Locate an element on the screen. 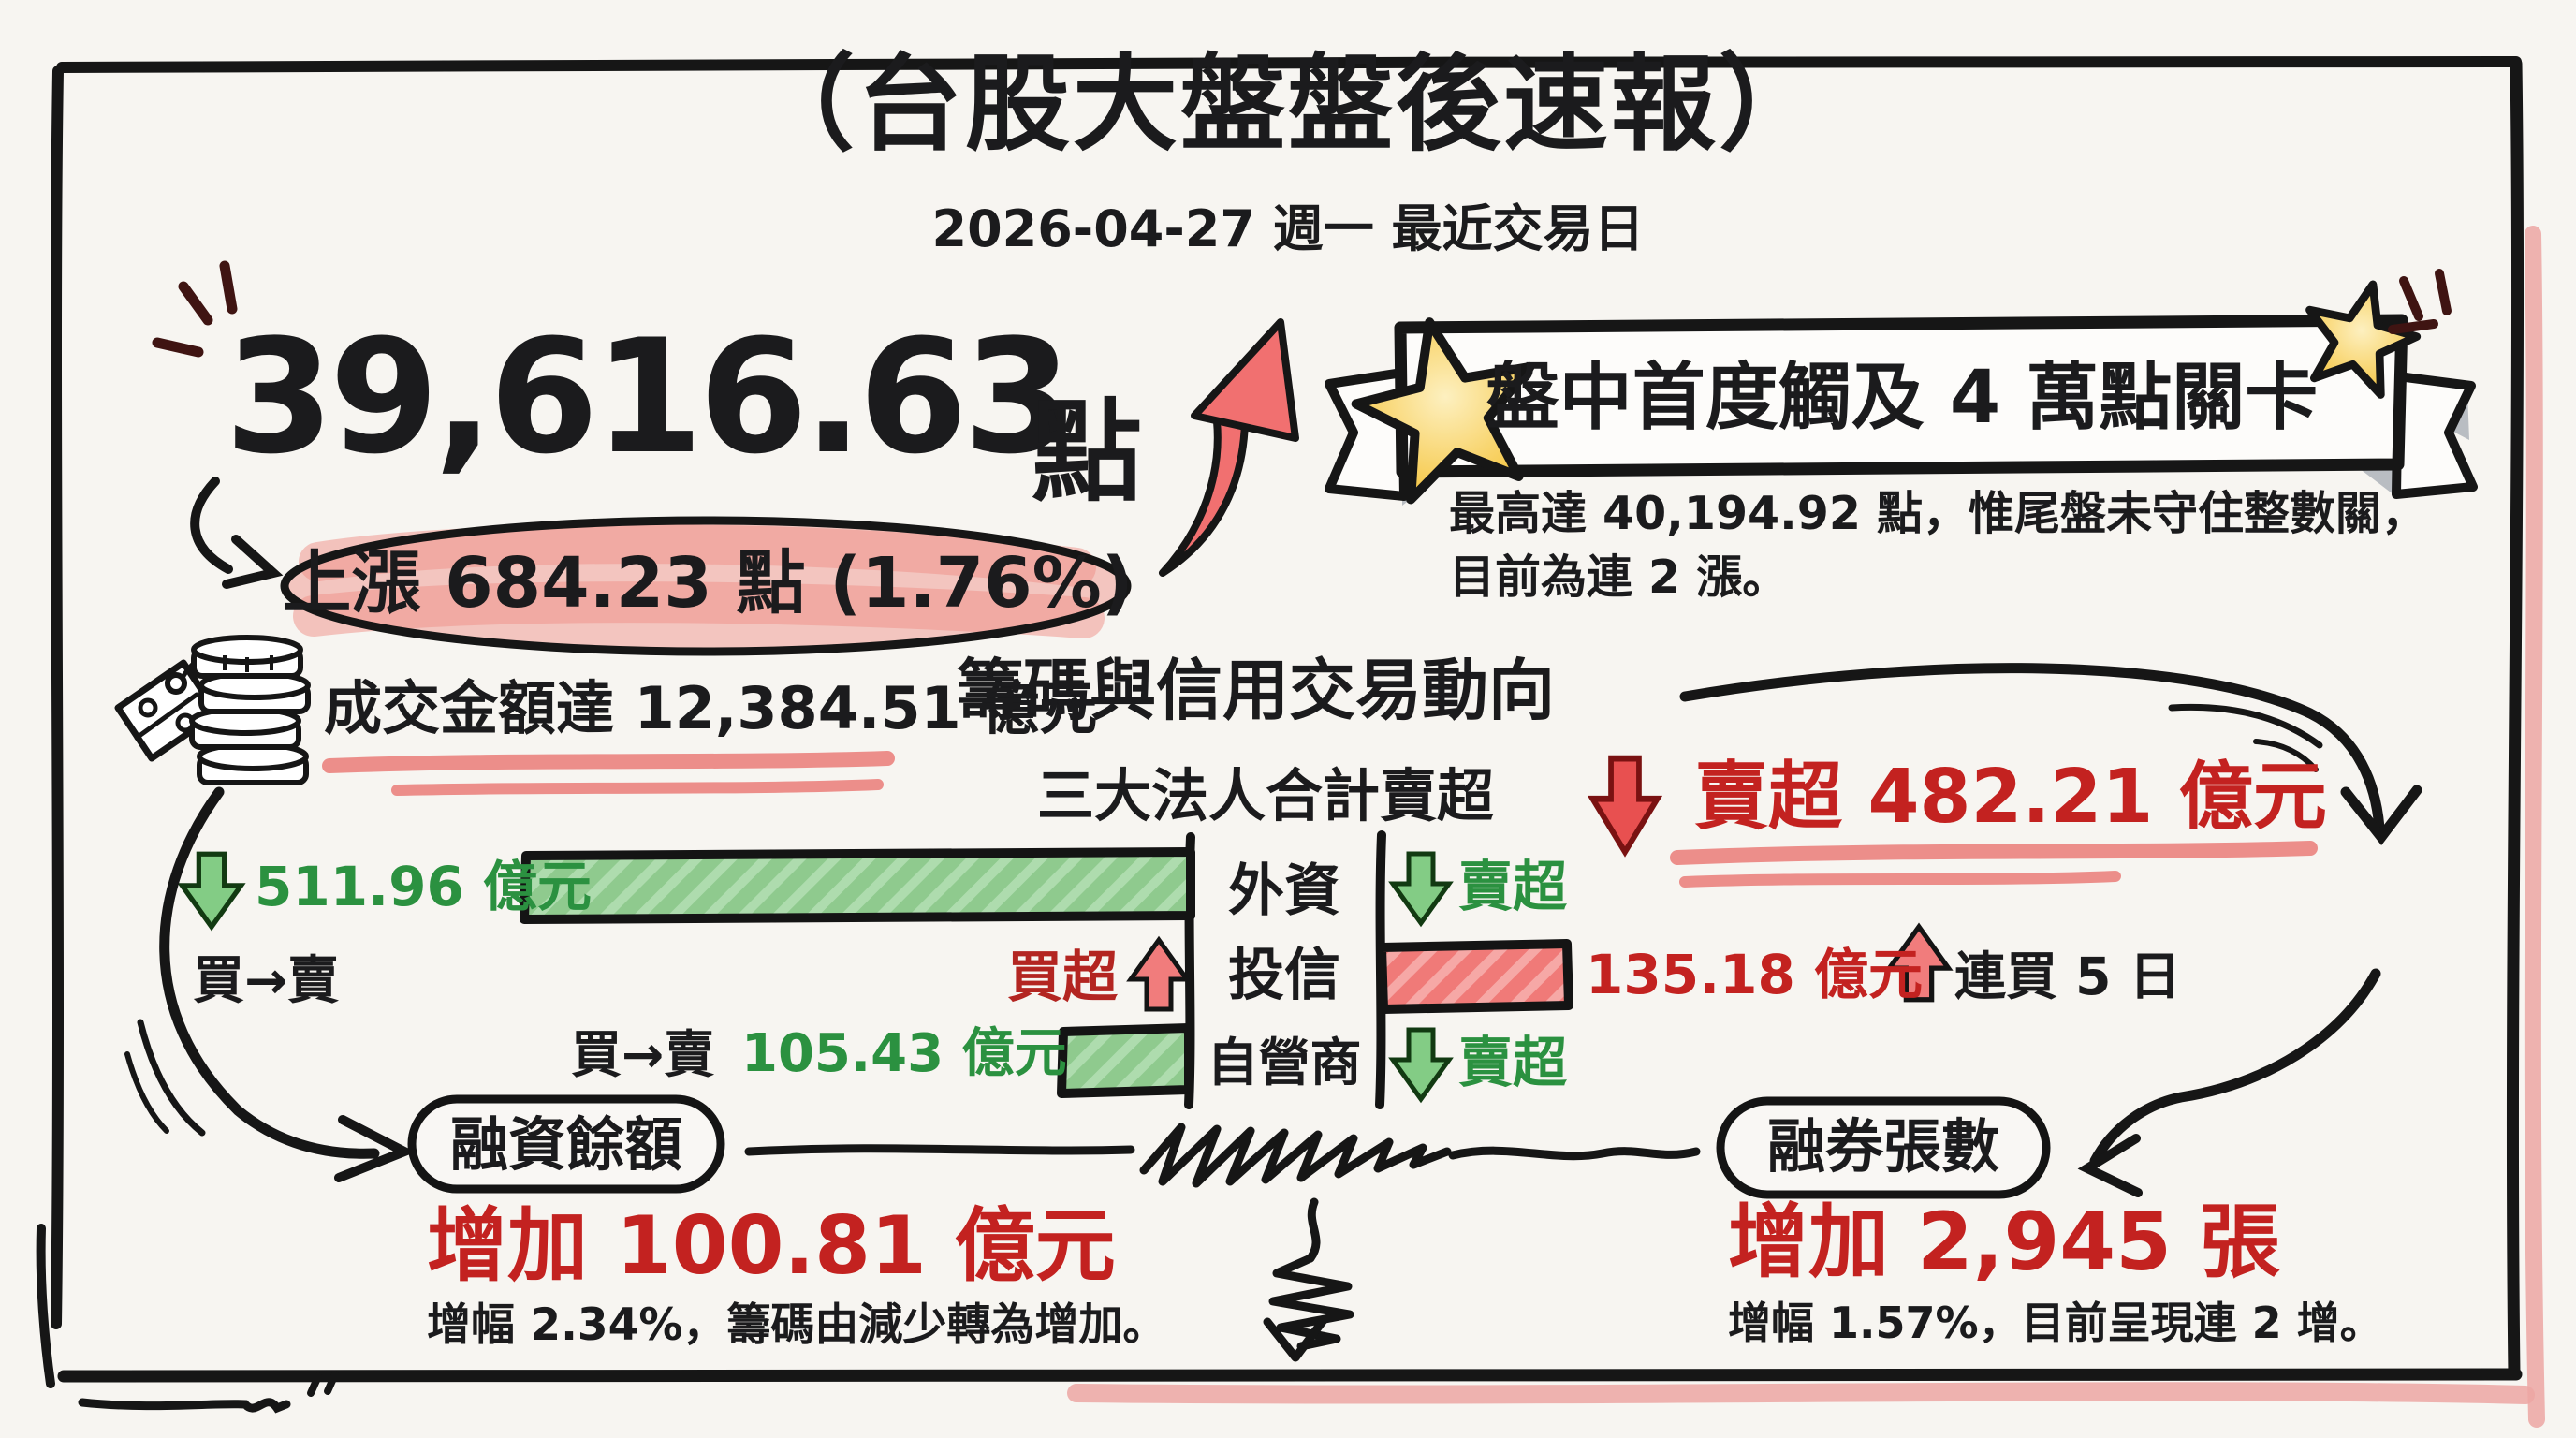 Image resolution: width=2576 pixels, height=1438 pixels. short-note: 增幅 1.57%，目前呈現連 2 增。 is located at coordinates (2055, 1323).